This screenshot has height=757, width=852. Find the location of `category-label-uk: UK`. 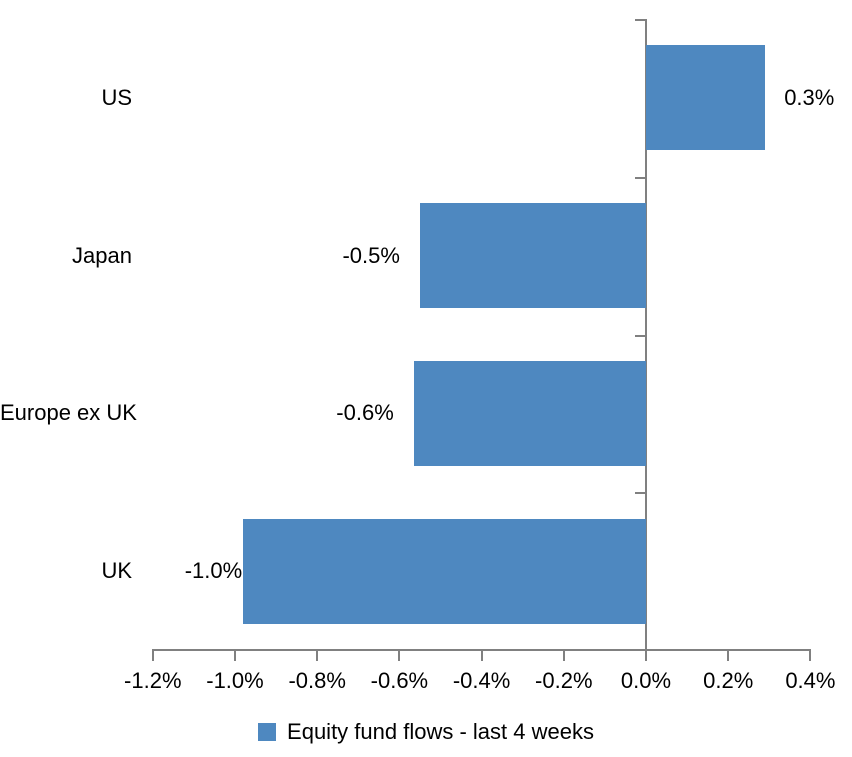

category-label-uk: UK is located at coordinates (116, 571).